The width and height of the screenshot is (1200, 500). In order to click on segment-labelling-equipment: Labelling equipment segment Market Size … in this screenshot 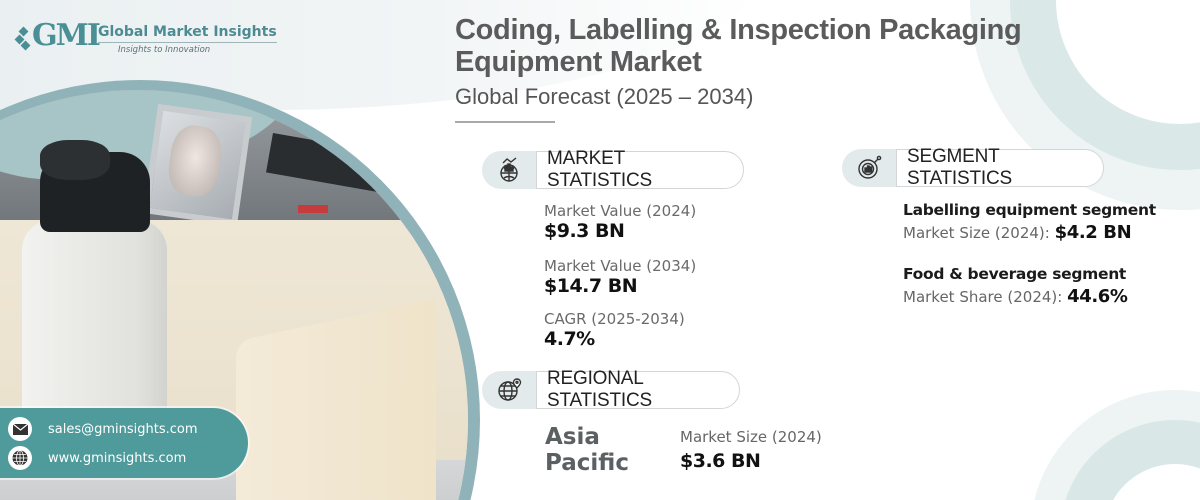, I will do `click(1029, 222)`.